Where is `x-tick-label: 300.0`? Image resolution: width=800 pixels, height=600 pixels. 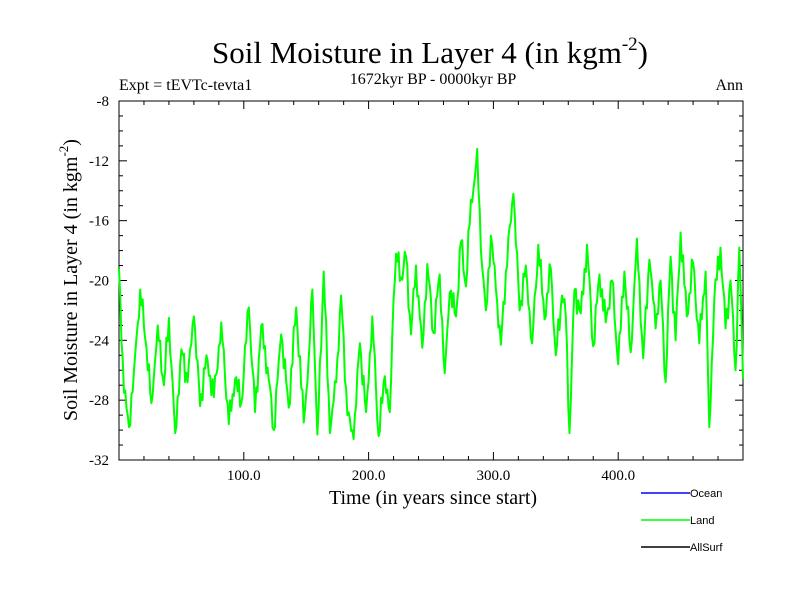 x-tick-label: 300.0 is located at coordinates (494, 476).